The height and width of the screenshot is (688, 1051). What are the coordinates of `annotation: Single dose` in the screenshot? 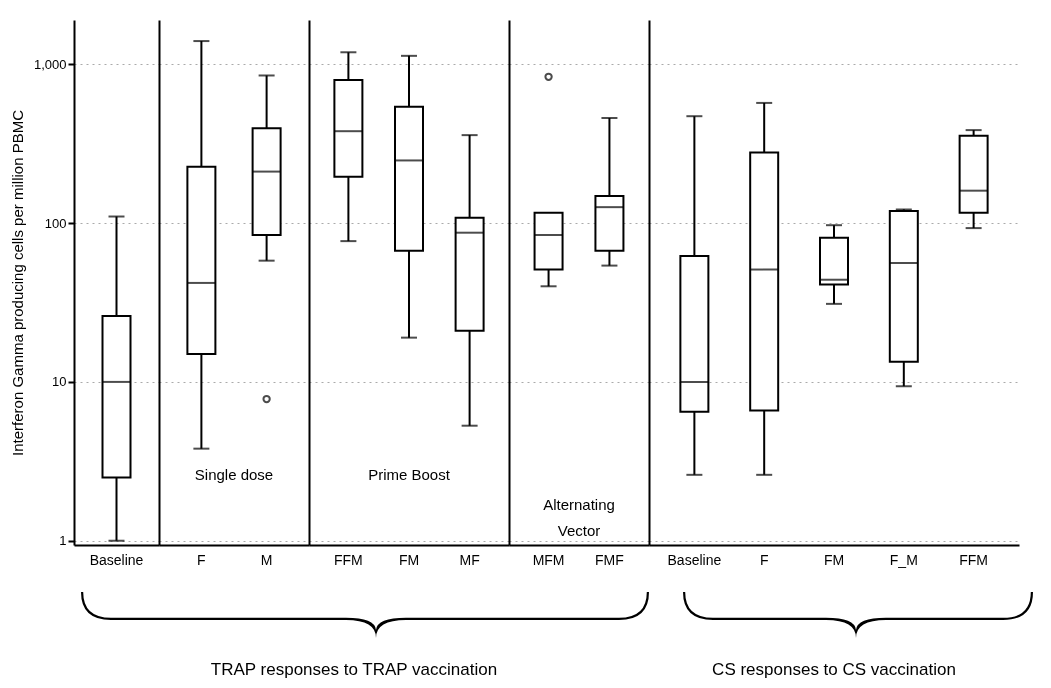 It's located at (234, 474).